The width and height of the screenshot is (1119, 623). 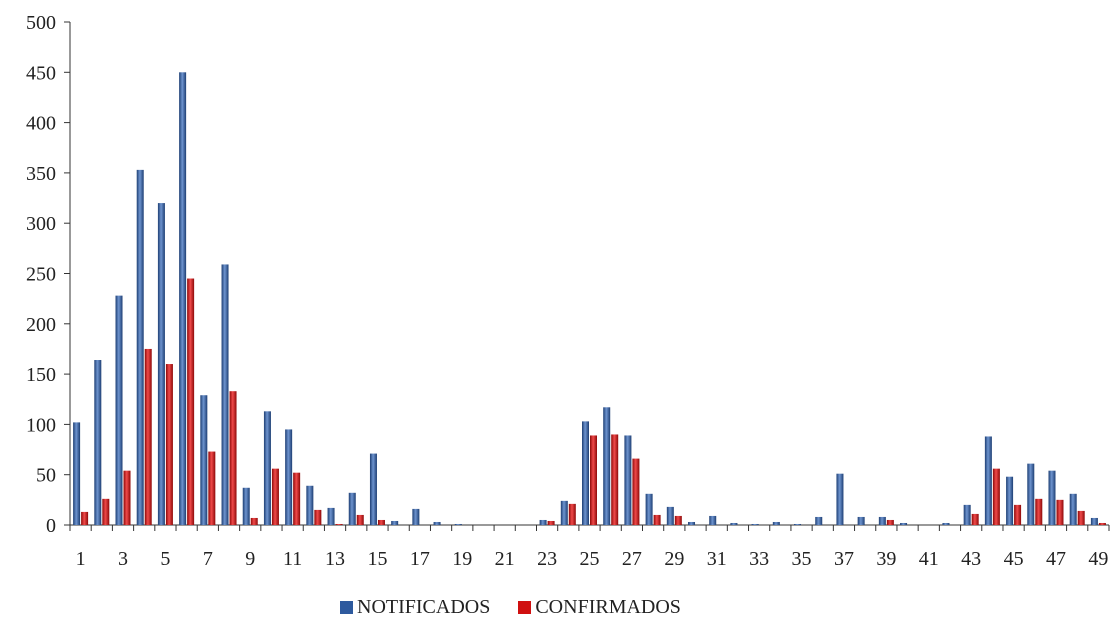 What do you see at coordinates (802, 559) in the screenshot?
I see `x-tick-label: 35` at bounding box center [802, 559].